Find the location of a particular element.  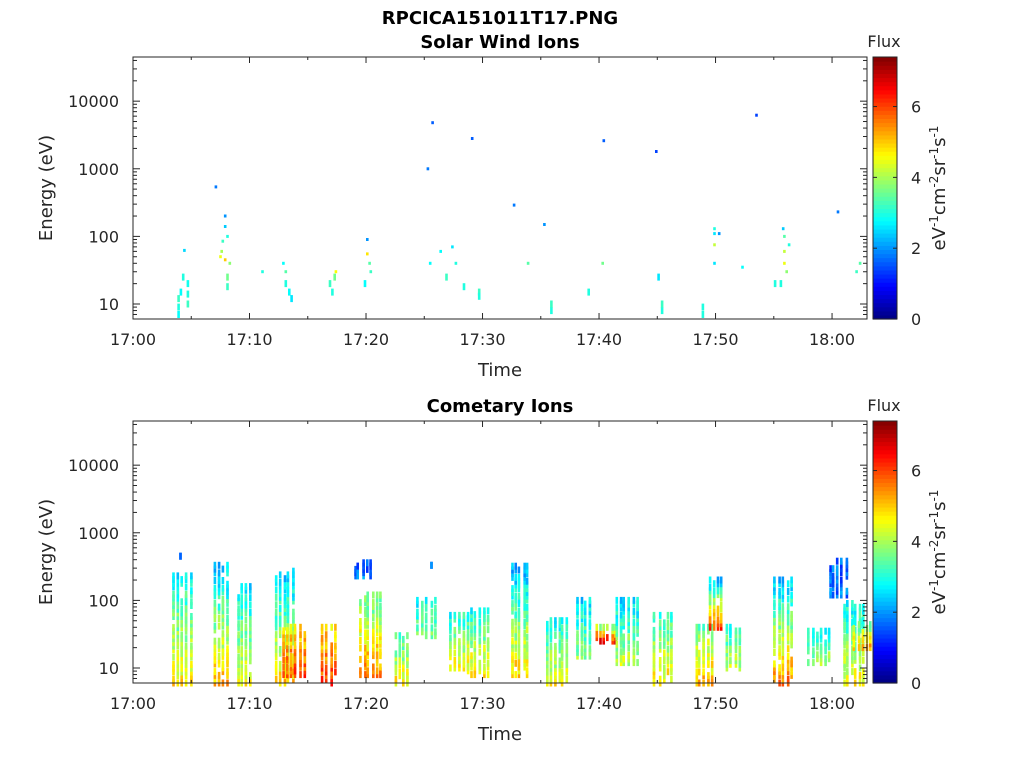

x-tick-label: 17:40 is located at coordinates (599, 703).